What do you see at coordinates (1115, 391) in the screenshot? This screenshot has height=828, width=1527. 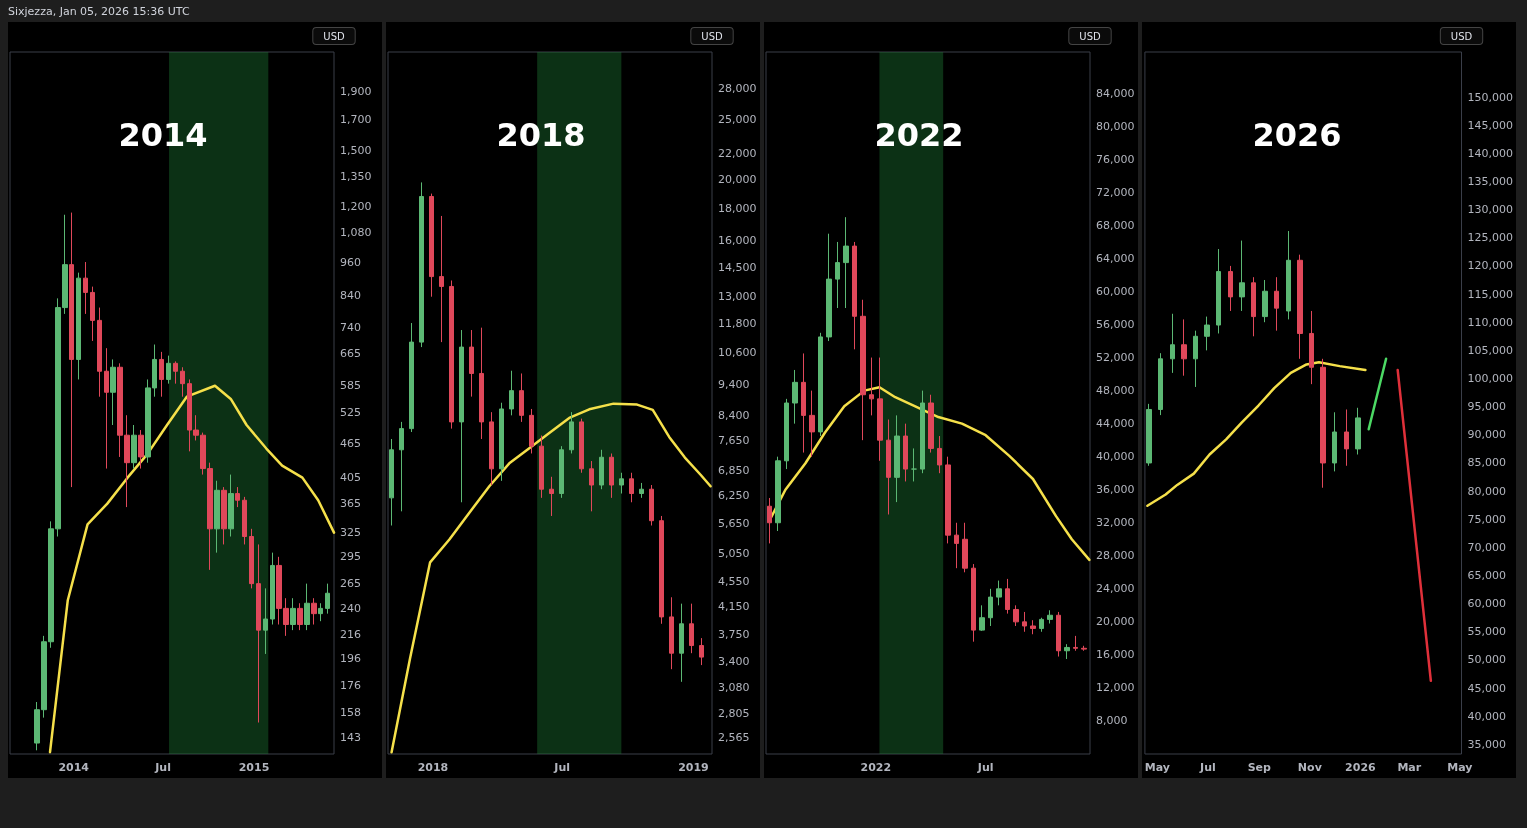 I see `y-tick-label: 48,000` at bounding box center [1115, 391].